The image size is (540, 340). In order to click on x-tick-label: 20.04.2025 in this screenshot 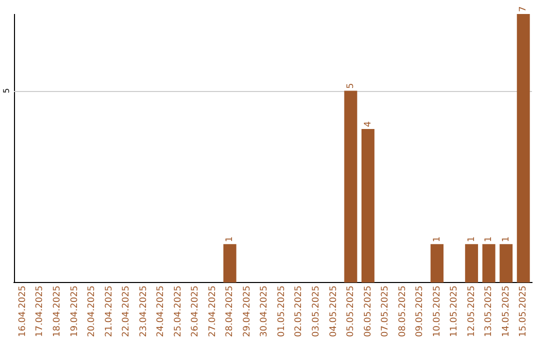, I will do `click(92, 311)`.